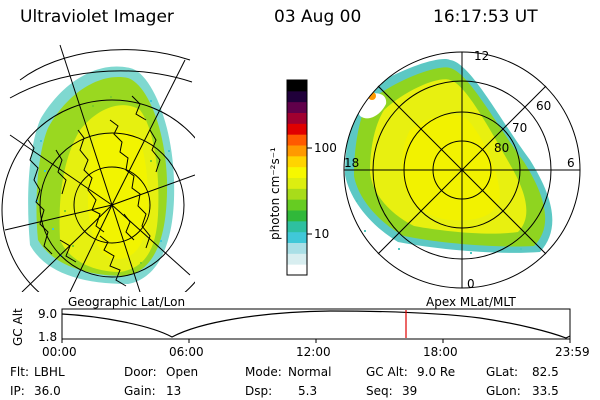 Image resolution: width=600 pixels, height=400 pixels. What do you see at coordinates (471, 284) in the screenshot?
I see `mlt-label-0: 0` at bounding box center [471, 284].